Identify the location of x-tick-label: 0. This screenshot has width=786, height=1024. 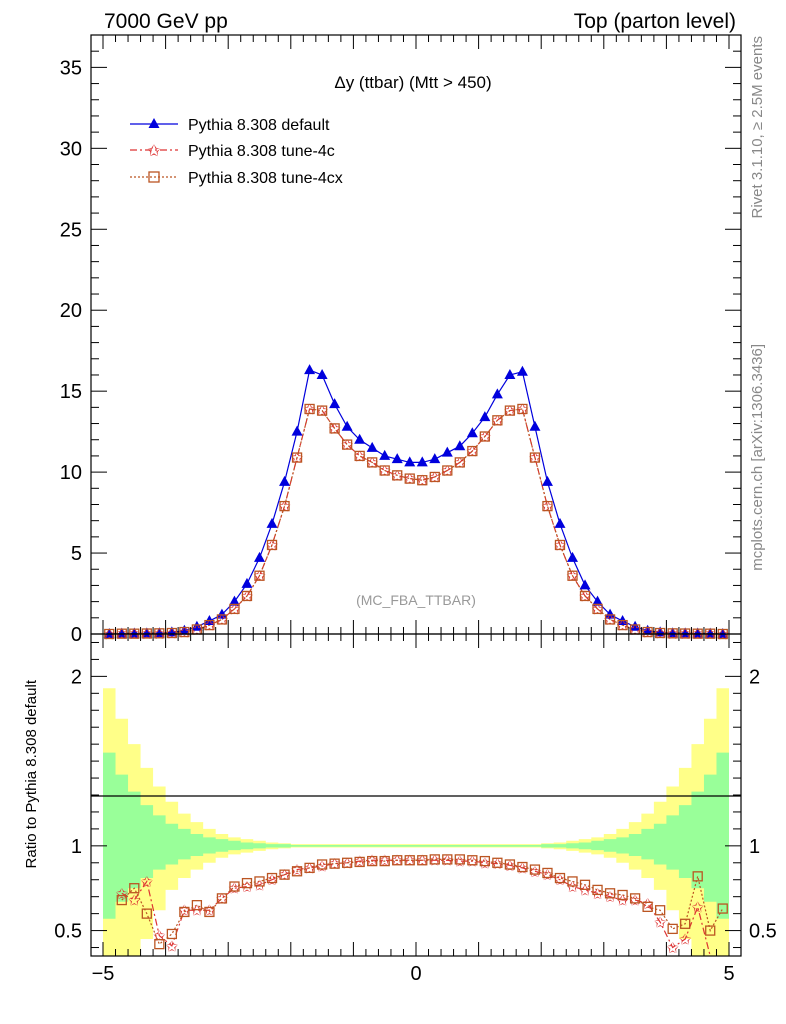
(415, 974).